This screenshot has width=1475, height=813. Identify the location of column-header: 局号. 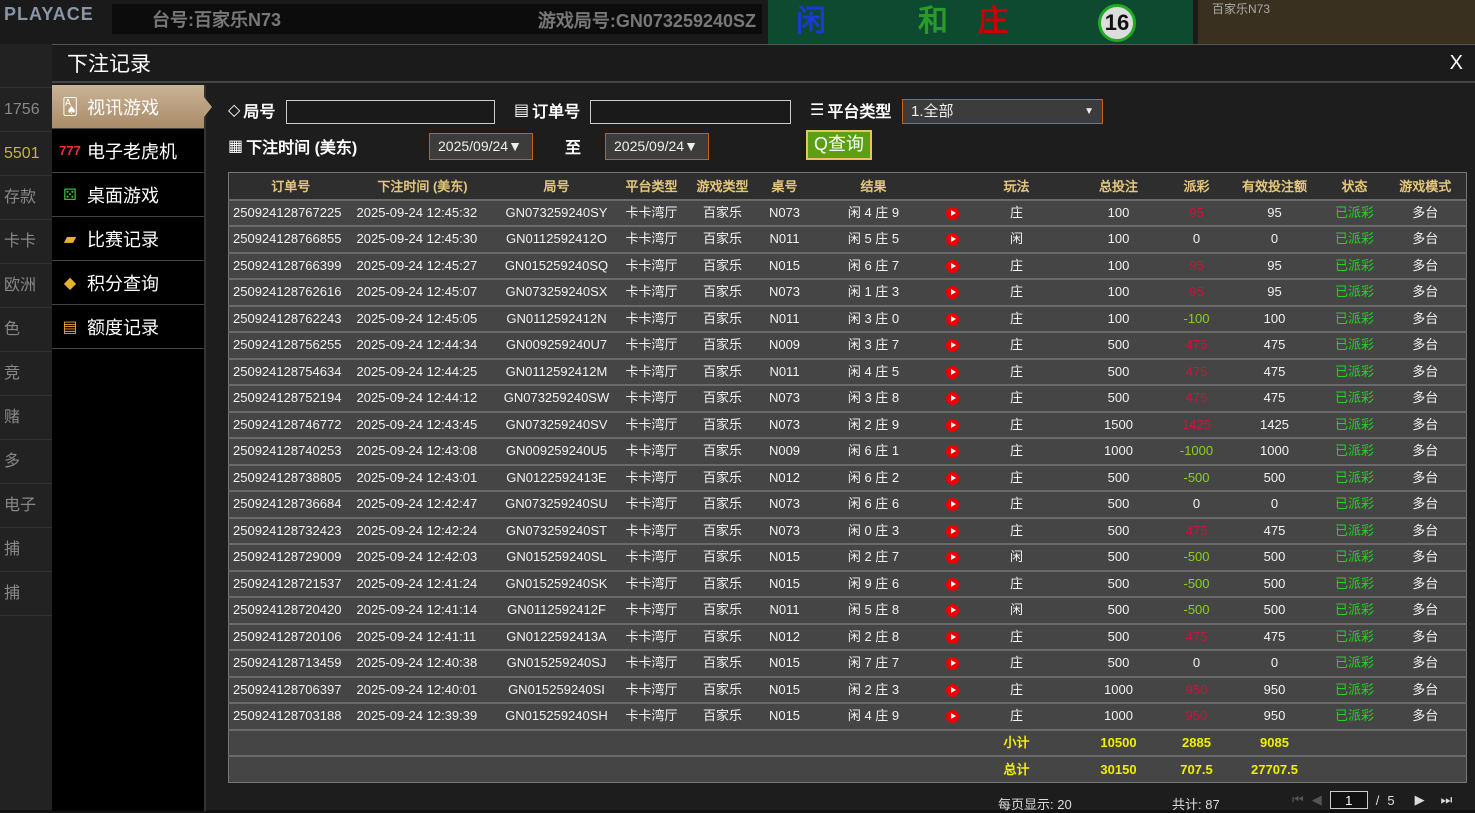
(556, 186).